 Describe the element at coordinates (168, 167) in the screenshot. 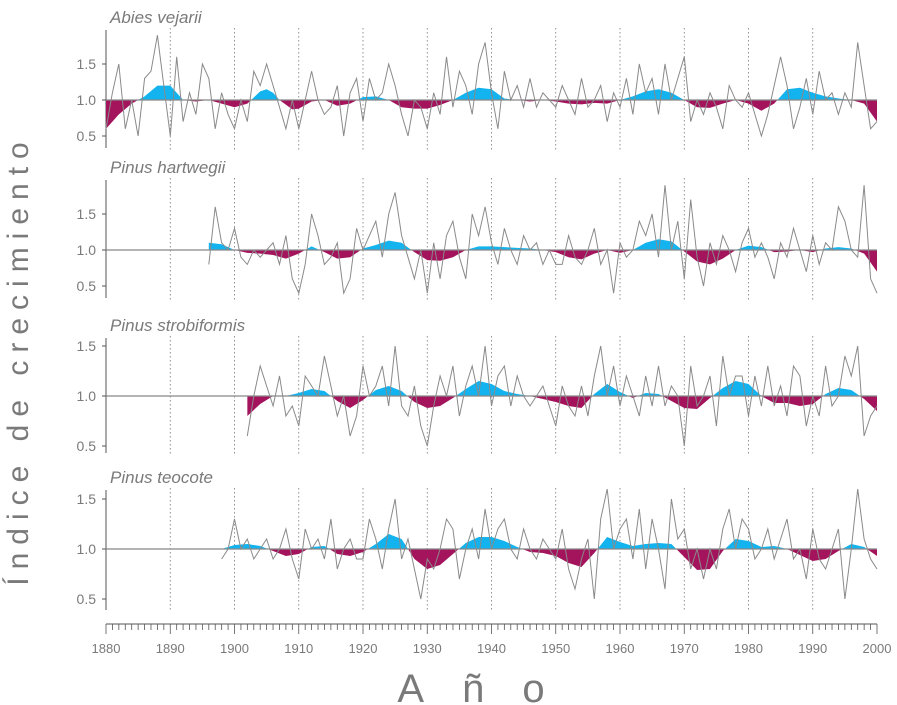

I see `panel-title: Pinus hartwegii` at that location.